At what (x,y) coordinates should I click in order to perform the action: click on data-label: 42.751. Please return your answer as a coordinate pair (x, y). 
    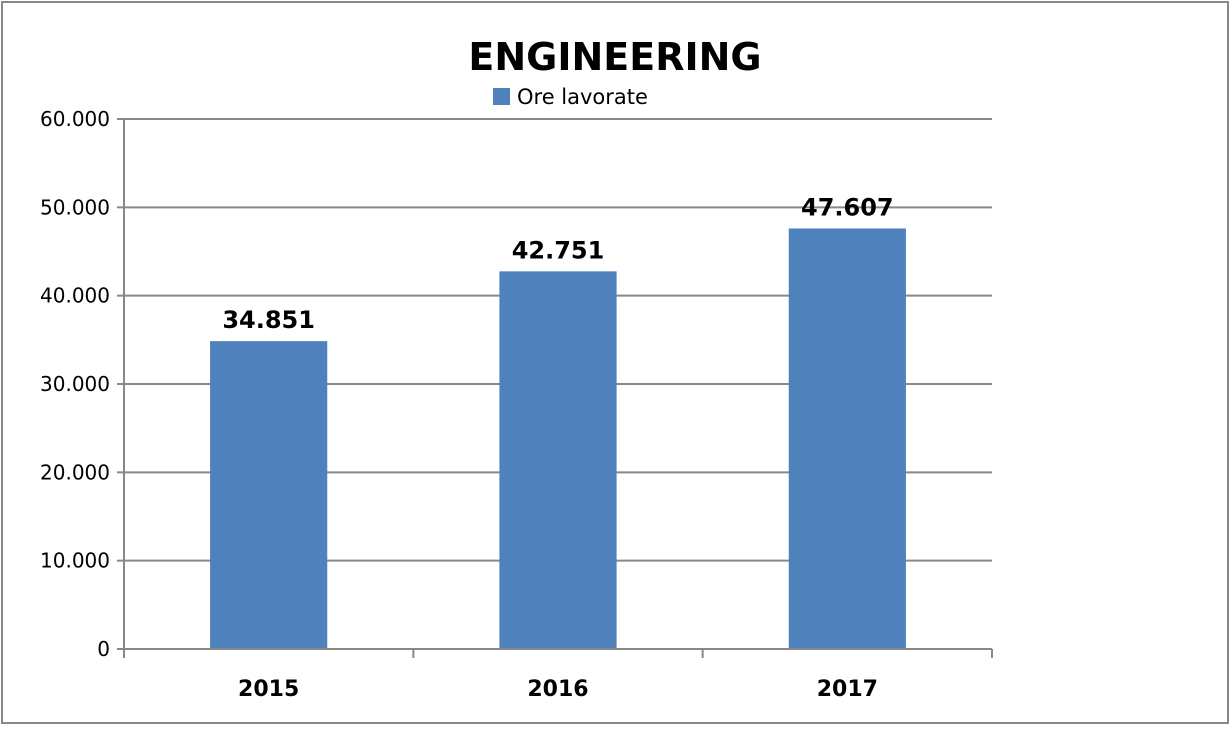
    Looking at the image, I should click on (558, 250).